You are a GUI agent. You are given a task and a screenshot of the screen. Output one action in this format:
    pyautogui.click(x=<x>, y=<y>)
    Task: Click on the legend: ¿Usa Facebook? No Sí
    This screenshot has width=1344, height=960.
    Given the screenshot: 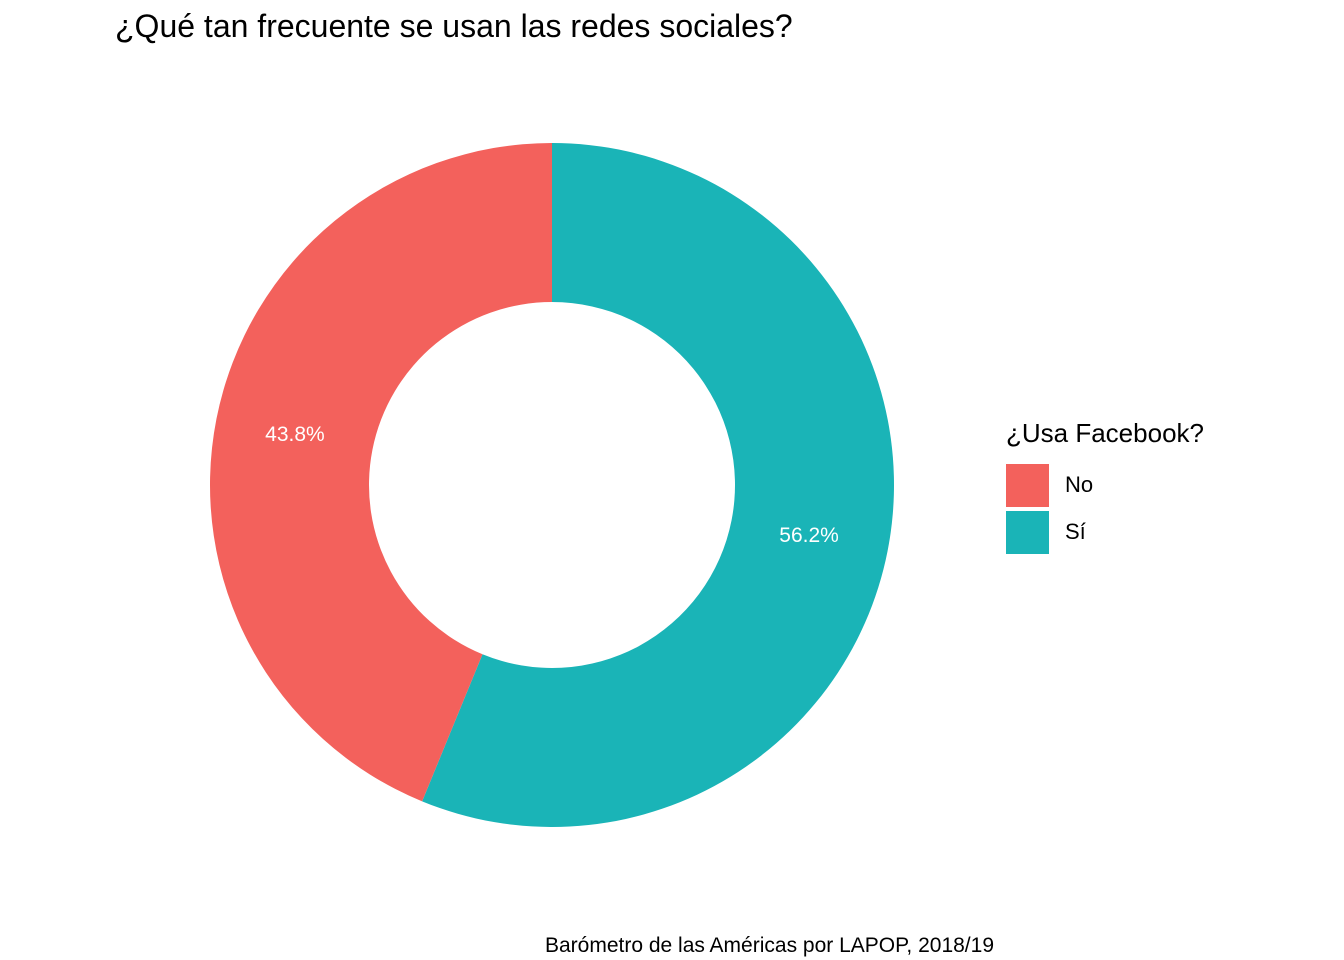 What is the action you would take?
    pyautogui.click(x=1105, y=487)
    